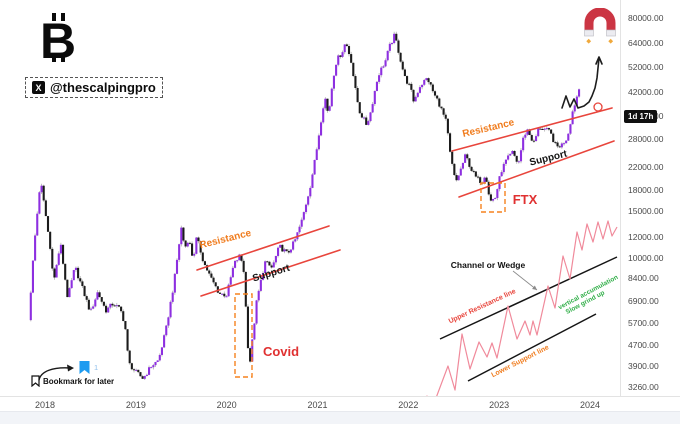 The height and width of the screenshot is (424, 680). Describe the element at coordinates (103, 87) in the screenshot. I see `handle-text: @thescalpingpro` at that location.